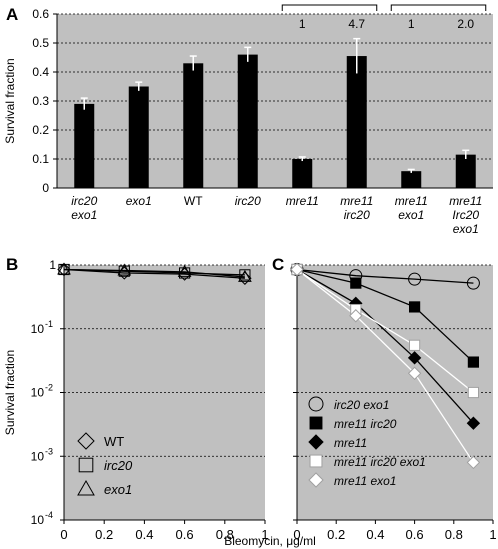  Describe the element at coordinates (40, 43) in the screenshot. I see `chart-a-y-tick-label: 0.5` at that location.